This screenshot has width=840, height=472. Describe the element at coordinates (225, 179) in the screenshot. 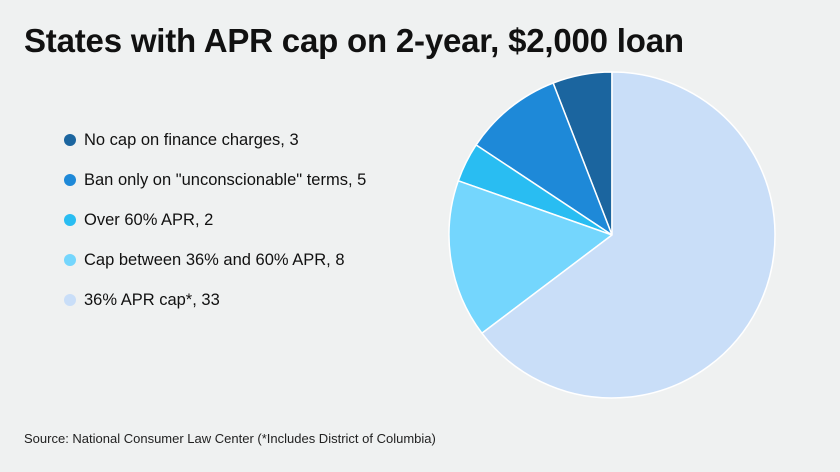

I see `legend-label-unconscionable: Ban only on "unconscionable" terms, 5` at that location.